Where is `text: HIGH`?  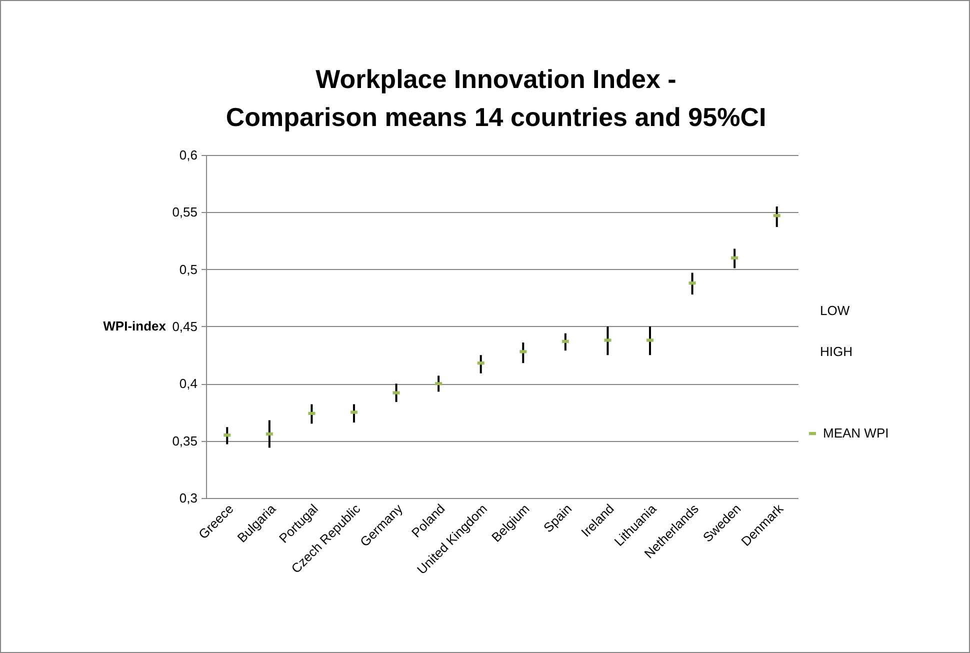
text: HIGH is located at coordinates (836, 351).